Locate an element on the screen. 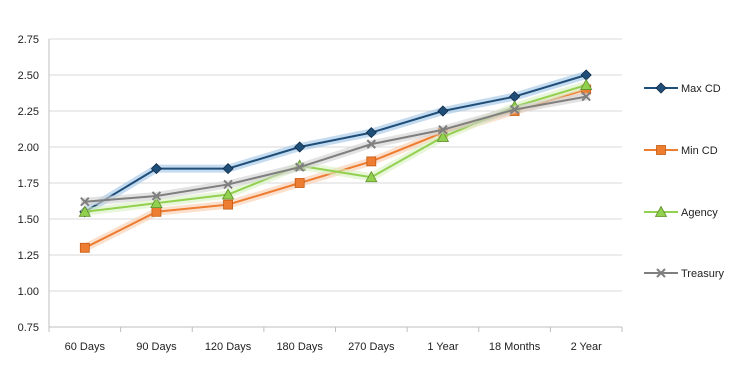 The image size is (744, 383). legend-label: Max CD is located at coordinates (701, 89).